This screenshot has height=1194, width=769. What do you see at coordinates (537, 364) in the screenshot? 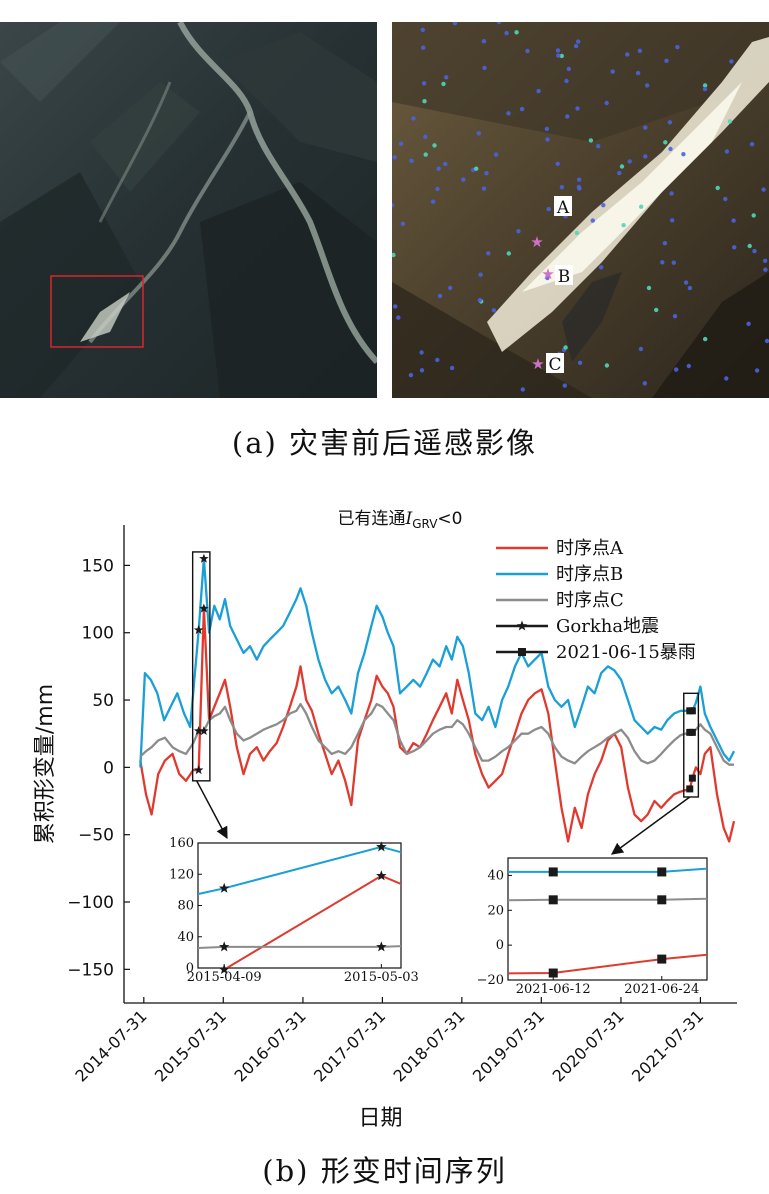
I see `marker-point-c: ★` at bounding box center [537, 364].